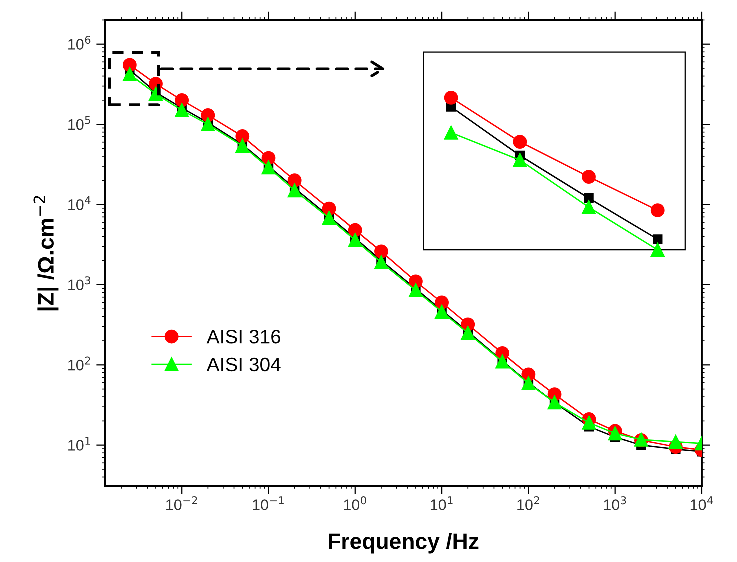  What do you see at coordinates (529, 503) in the screenshot?
I see `x-tick-label: 10$^{2}$` at bounding box center [529, 503].